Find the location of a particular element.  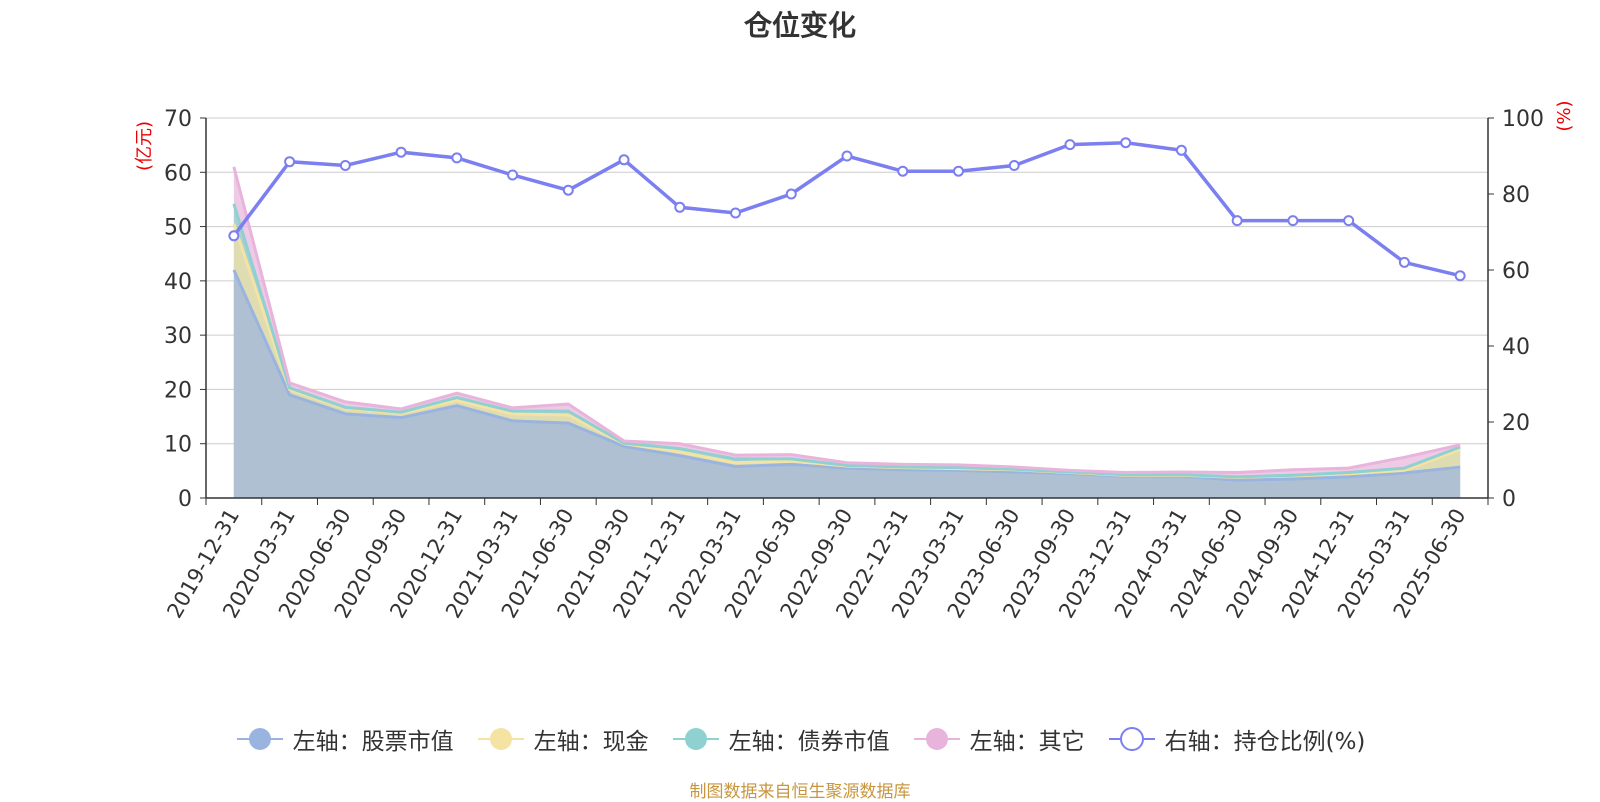

legend-label: 左轴：现金 is located at coordinates (591, 742).